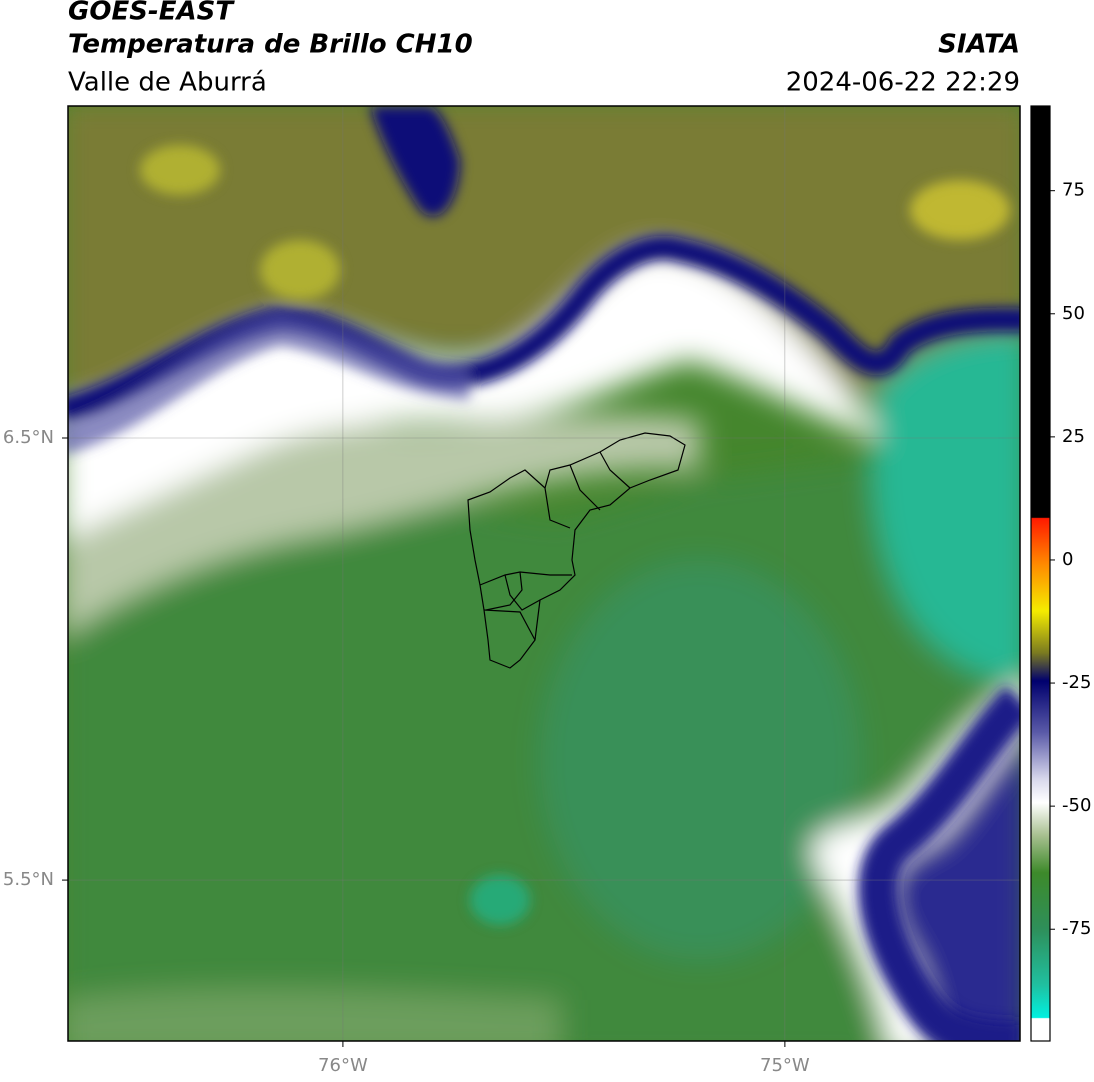  Describe the element at coordinates (1067, 559) in the screenshot. I see `colorbar-label: 0` at that location.